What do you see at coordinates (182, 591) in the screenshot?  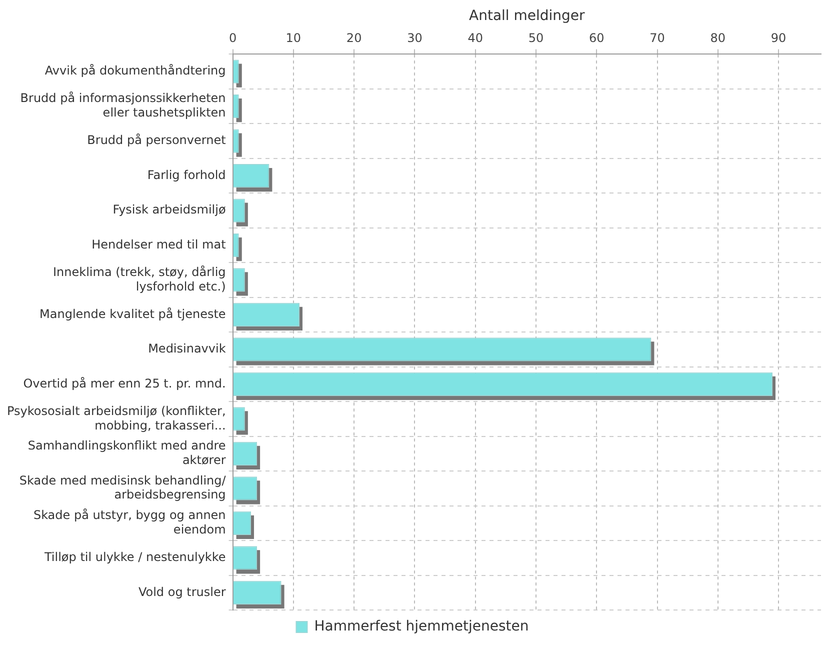 I see `y-tick-label: Vold og trusler` at bounding box center [182, 591].